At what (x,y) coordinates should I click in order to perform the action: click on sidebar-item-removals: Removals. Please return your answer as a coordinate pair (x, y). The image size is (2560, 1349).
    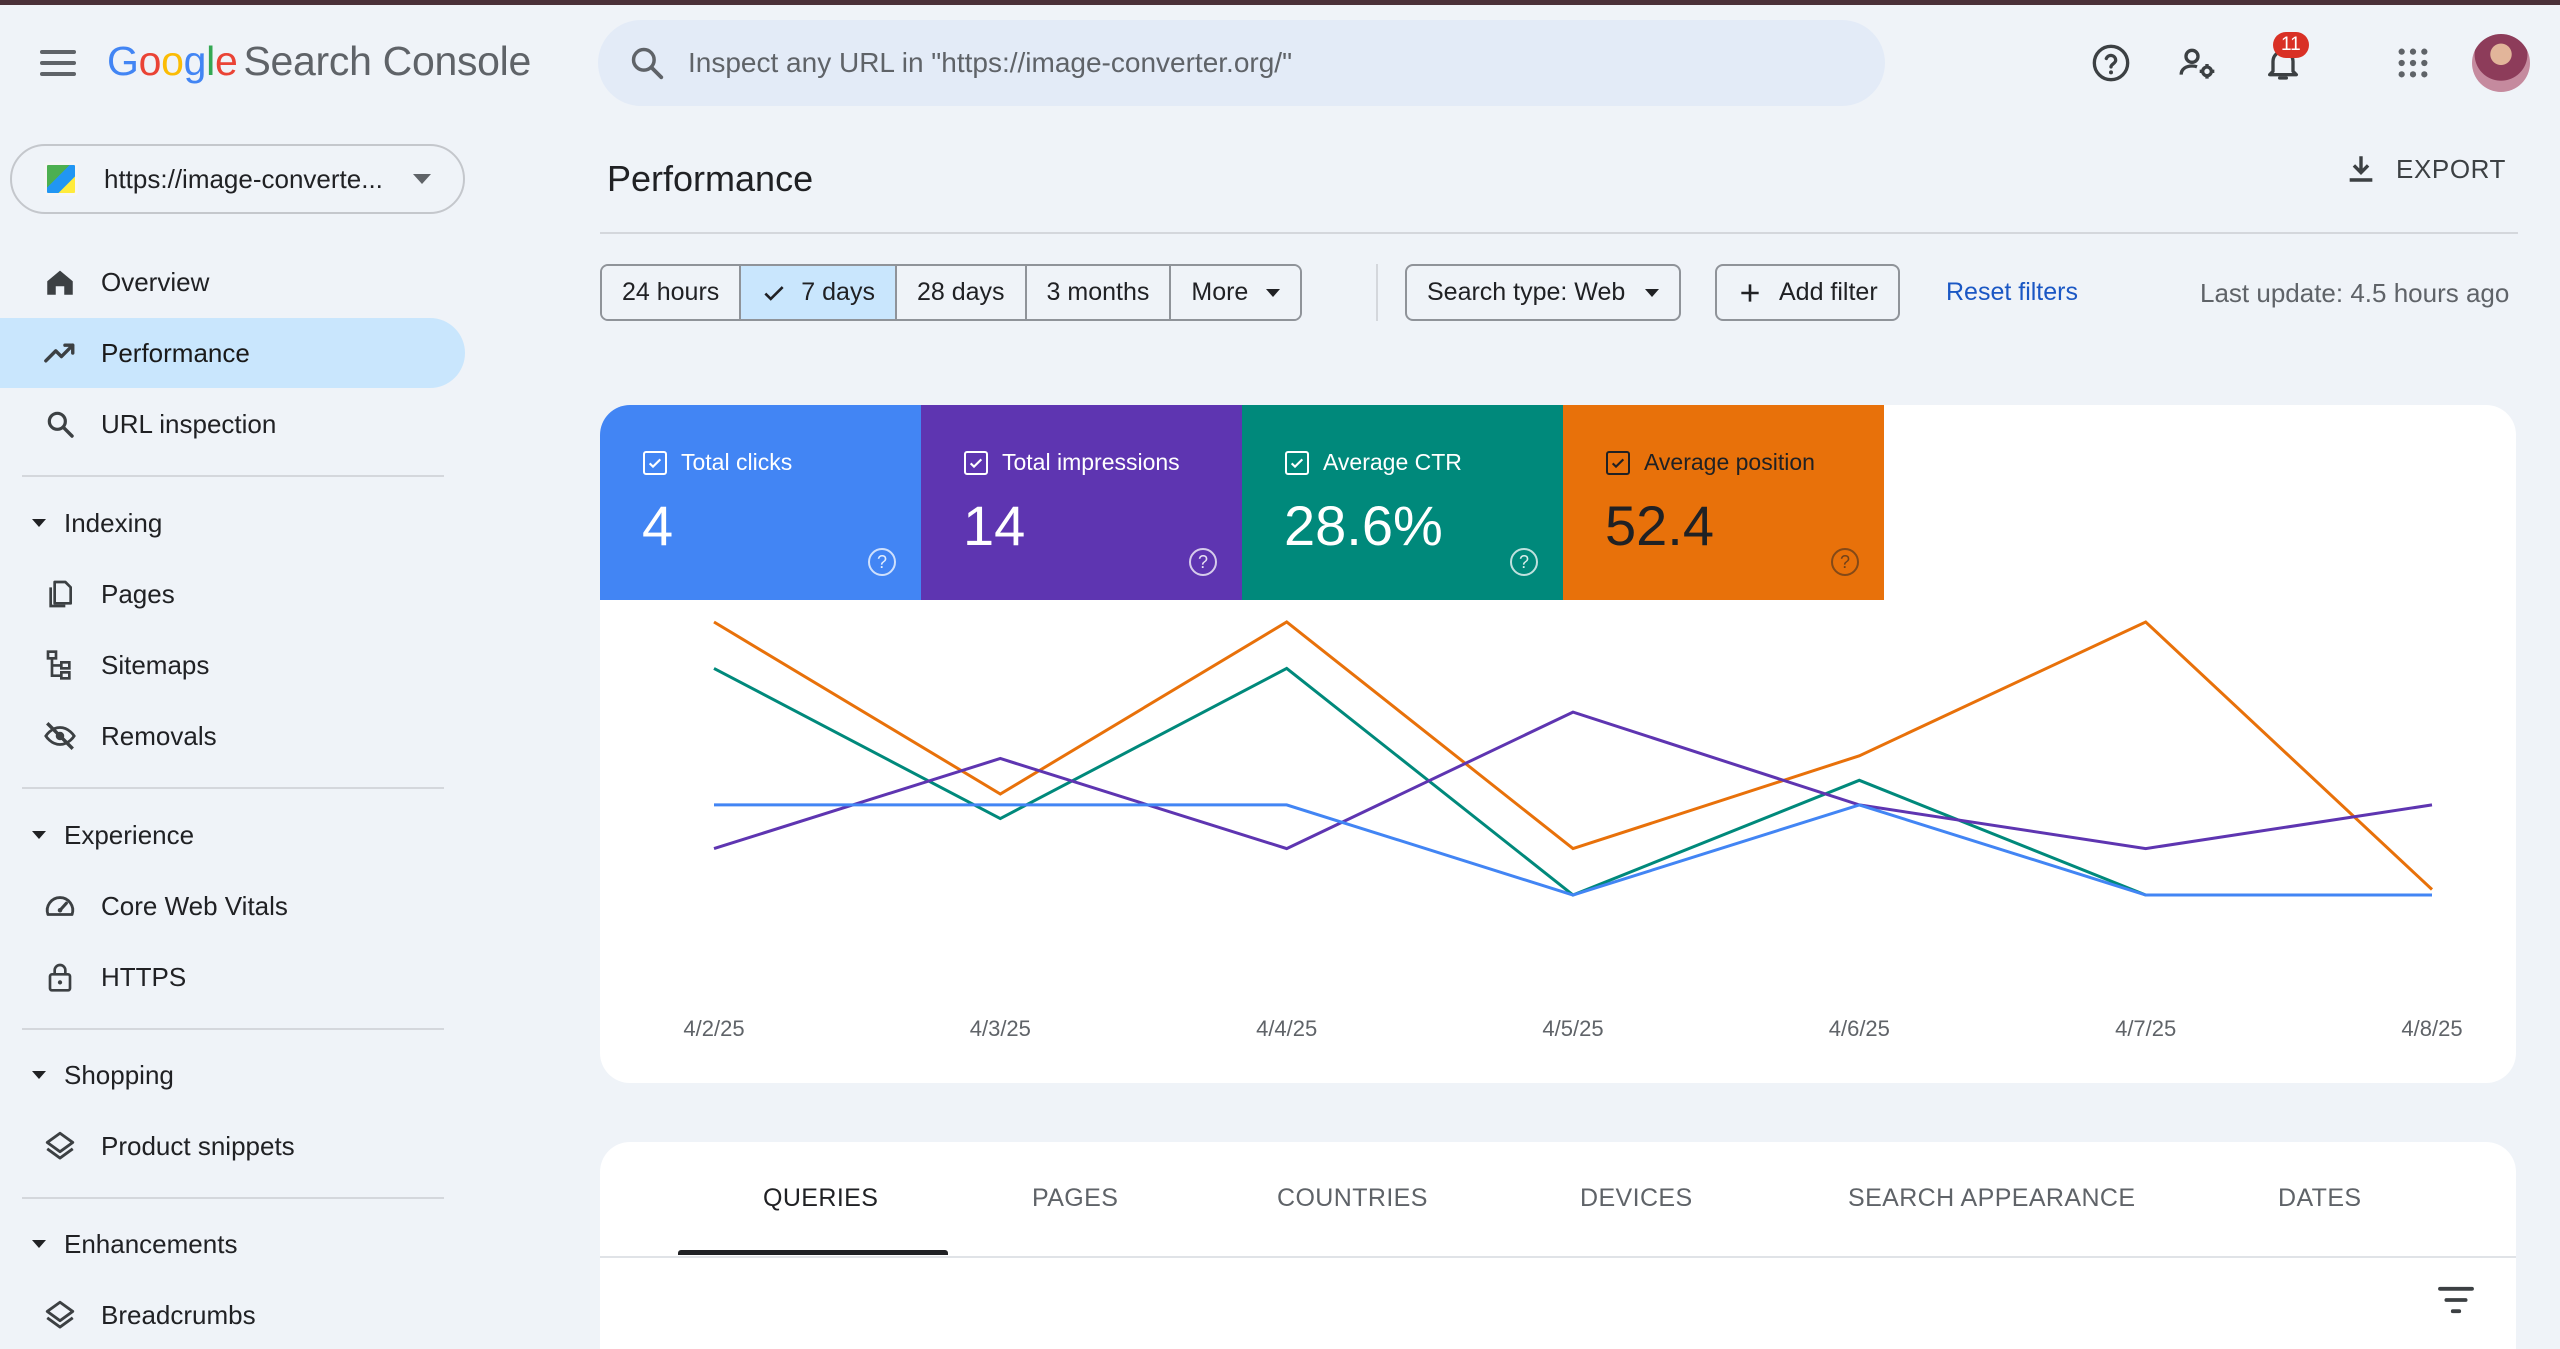
    Looking at the image, I should click on (232, 736).